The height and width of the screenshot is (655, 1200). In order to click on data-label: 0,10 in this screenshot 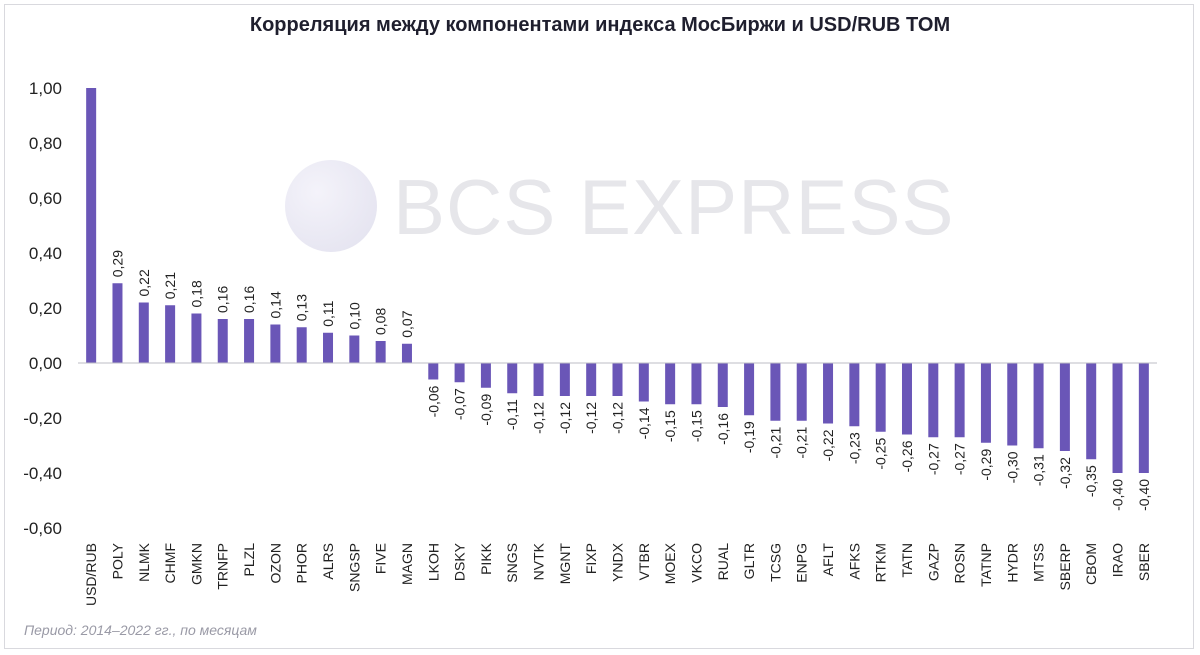, I will do `click(354, 315)`.